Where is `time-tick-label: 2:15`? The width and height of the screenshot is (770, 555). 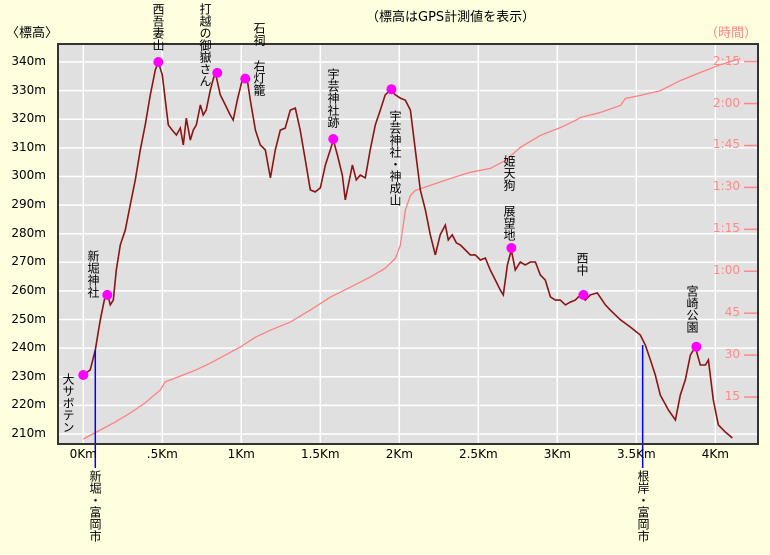 time-tick-label: 2:15 is located at coordinates (726, 60).